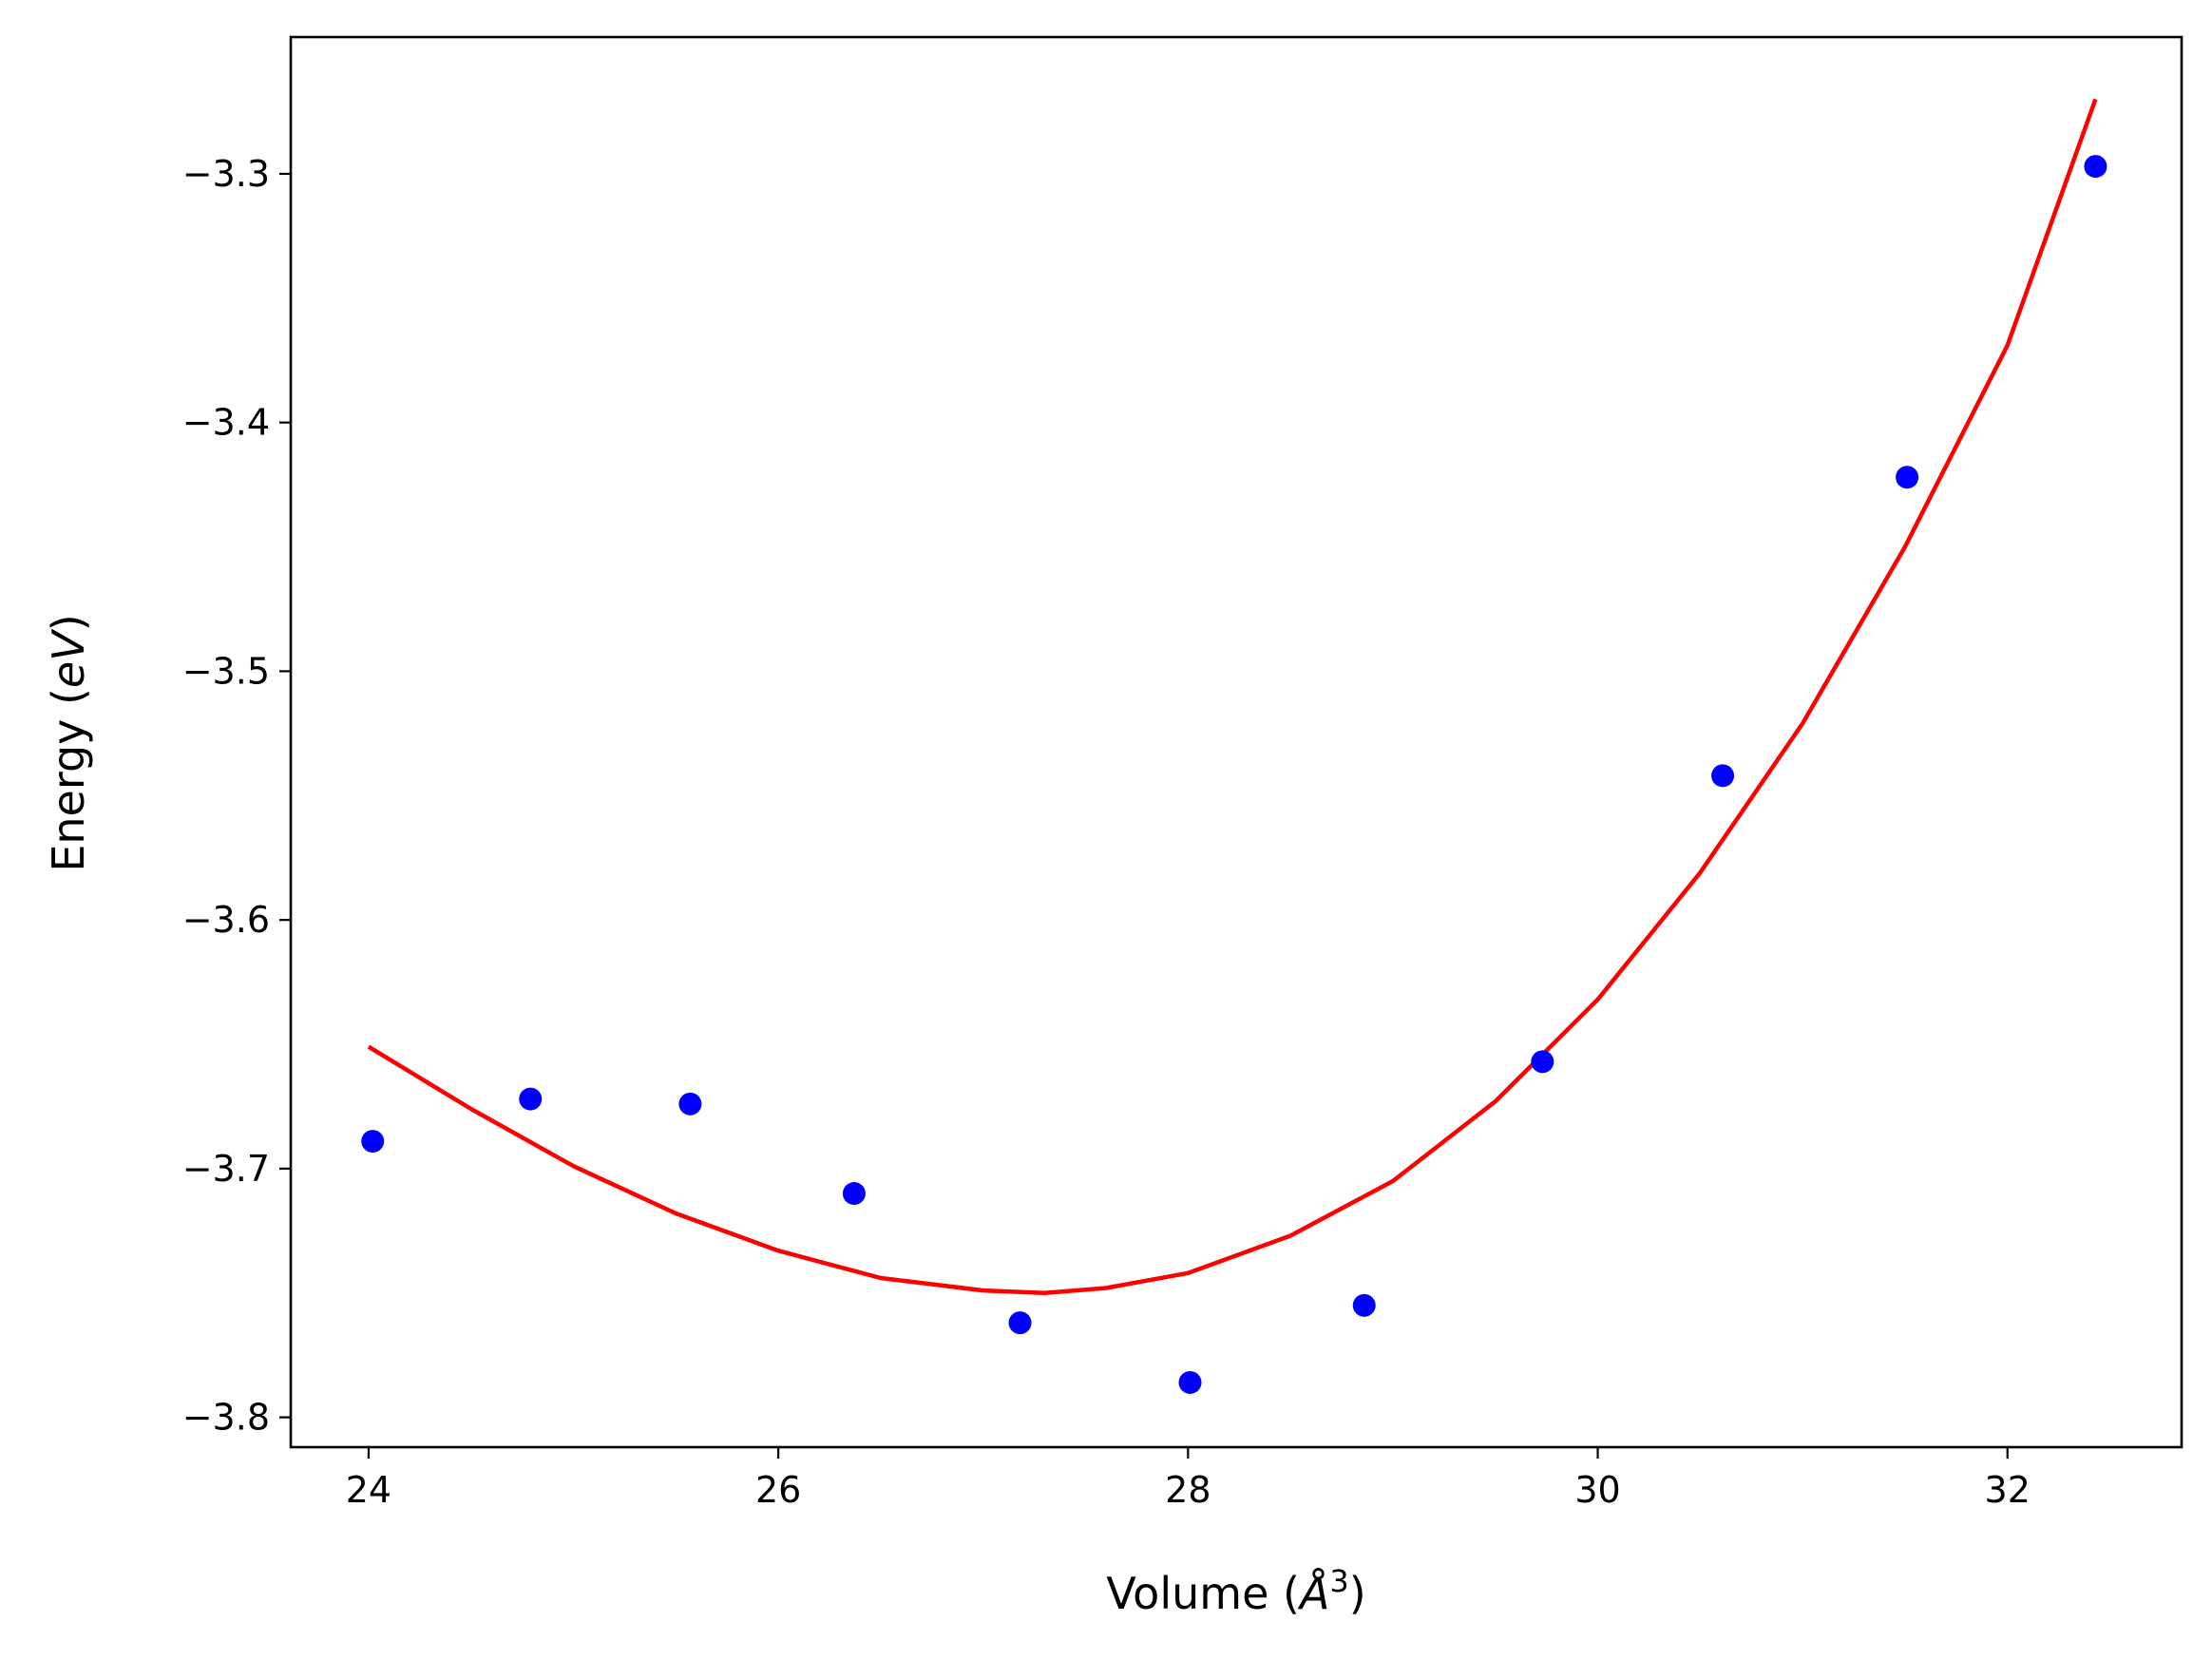 Image resolution: width=2212 pixels, height=1660 pixels. Describe the element at coordinates (68, 658) in the screenshot. I see `y-axis-label-symbol: eV` at that location.